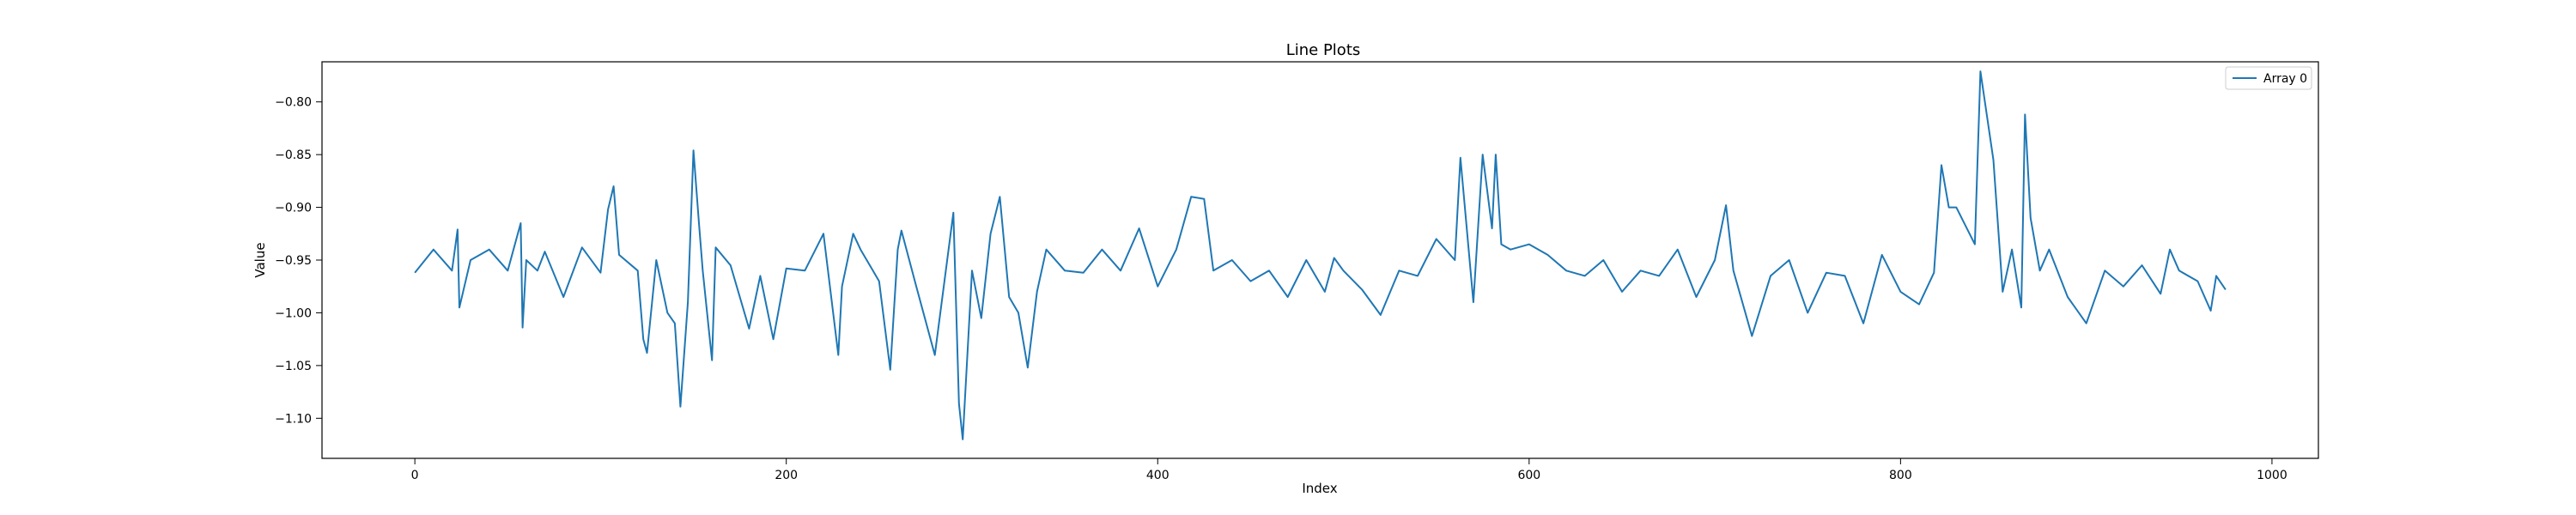 The height and width of the screenshot is (515, 2576). I want to click on y-axis: −0.80 −0.85 −0.90 −0.95 −1.00 −1.05 −1.10, so click(298, 261).